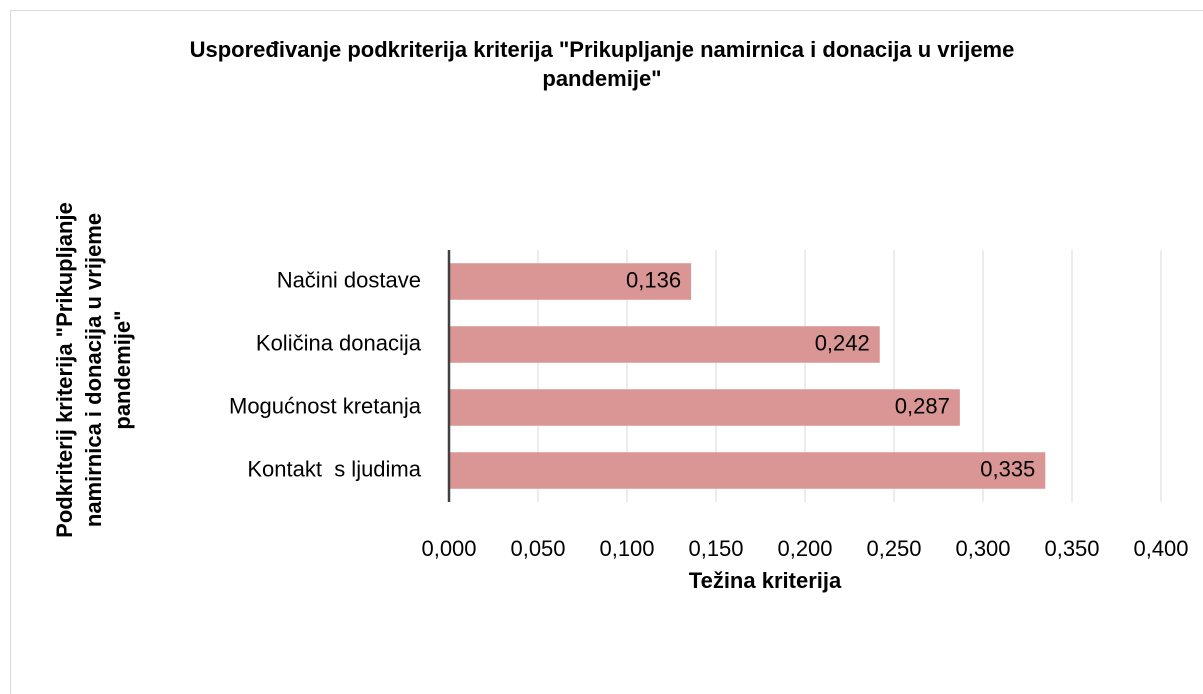  I want to click on y-tick-label: Kontakt s ljudima, so click(334, 468).